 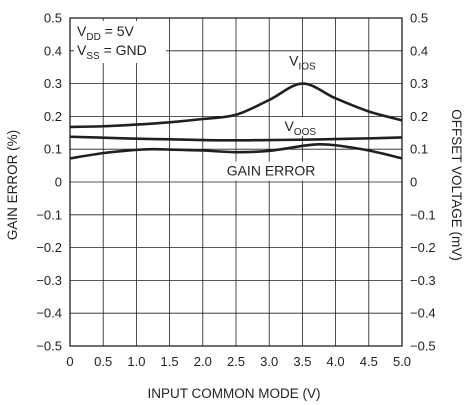 I want to click on series-gain-error-line, so click(x=236, y=151).